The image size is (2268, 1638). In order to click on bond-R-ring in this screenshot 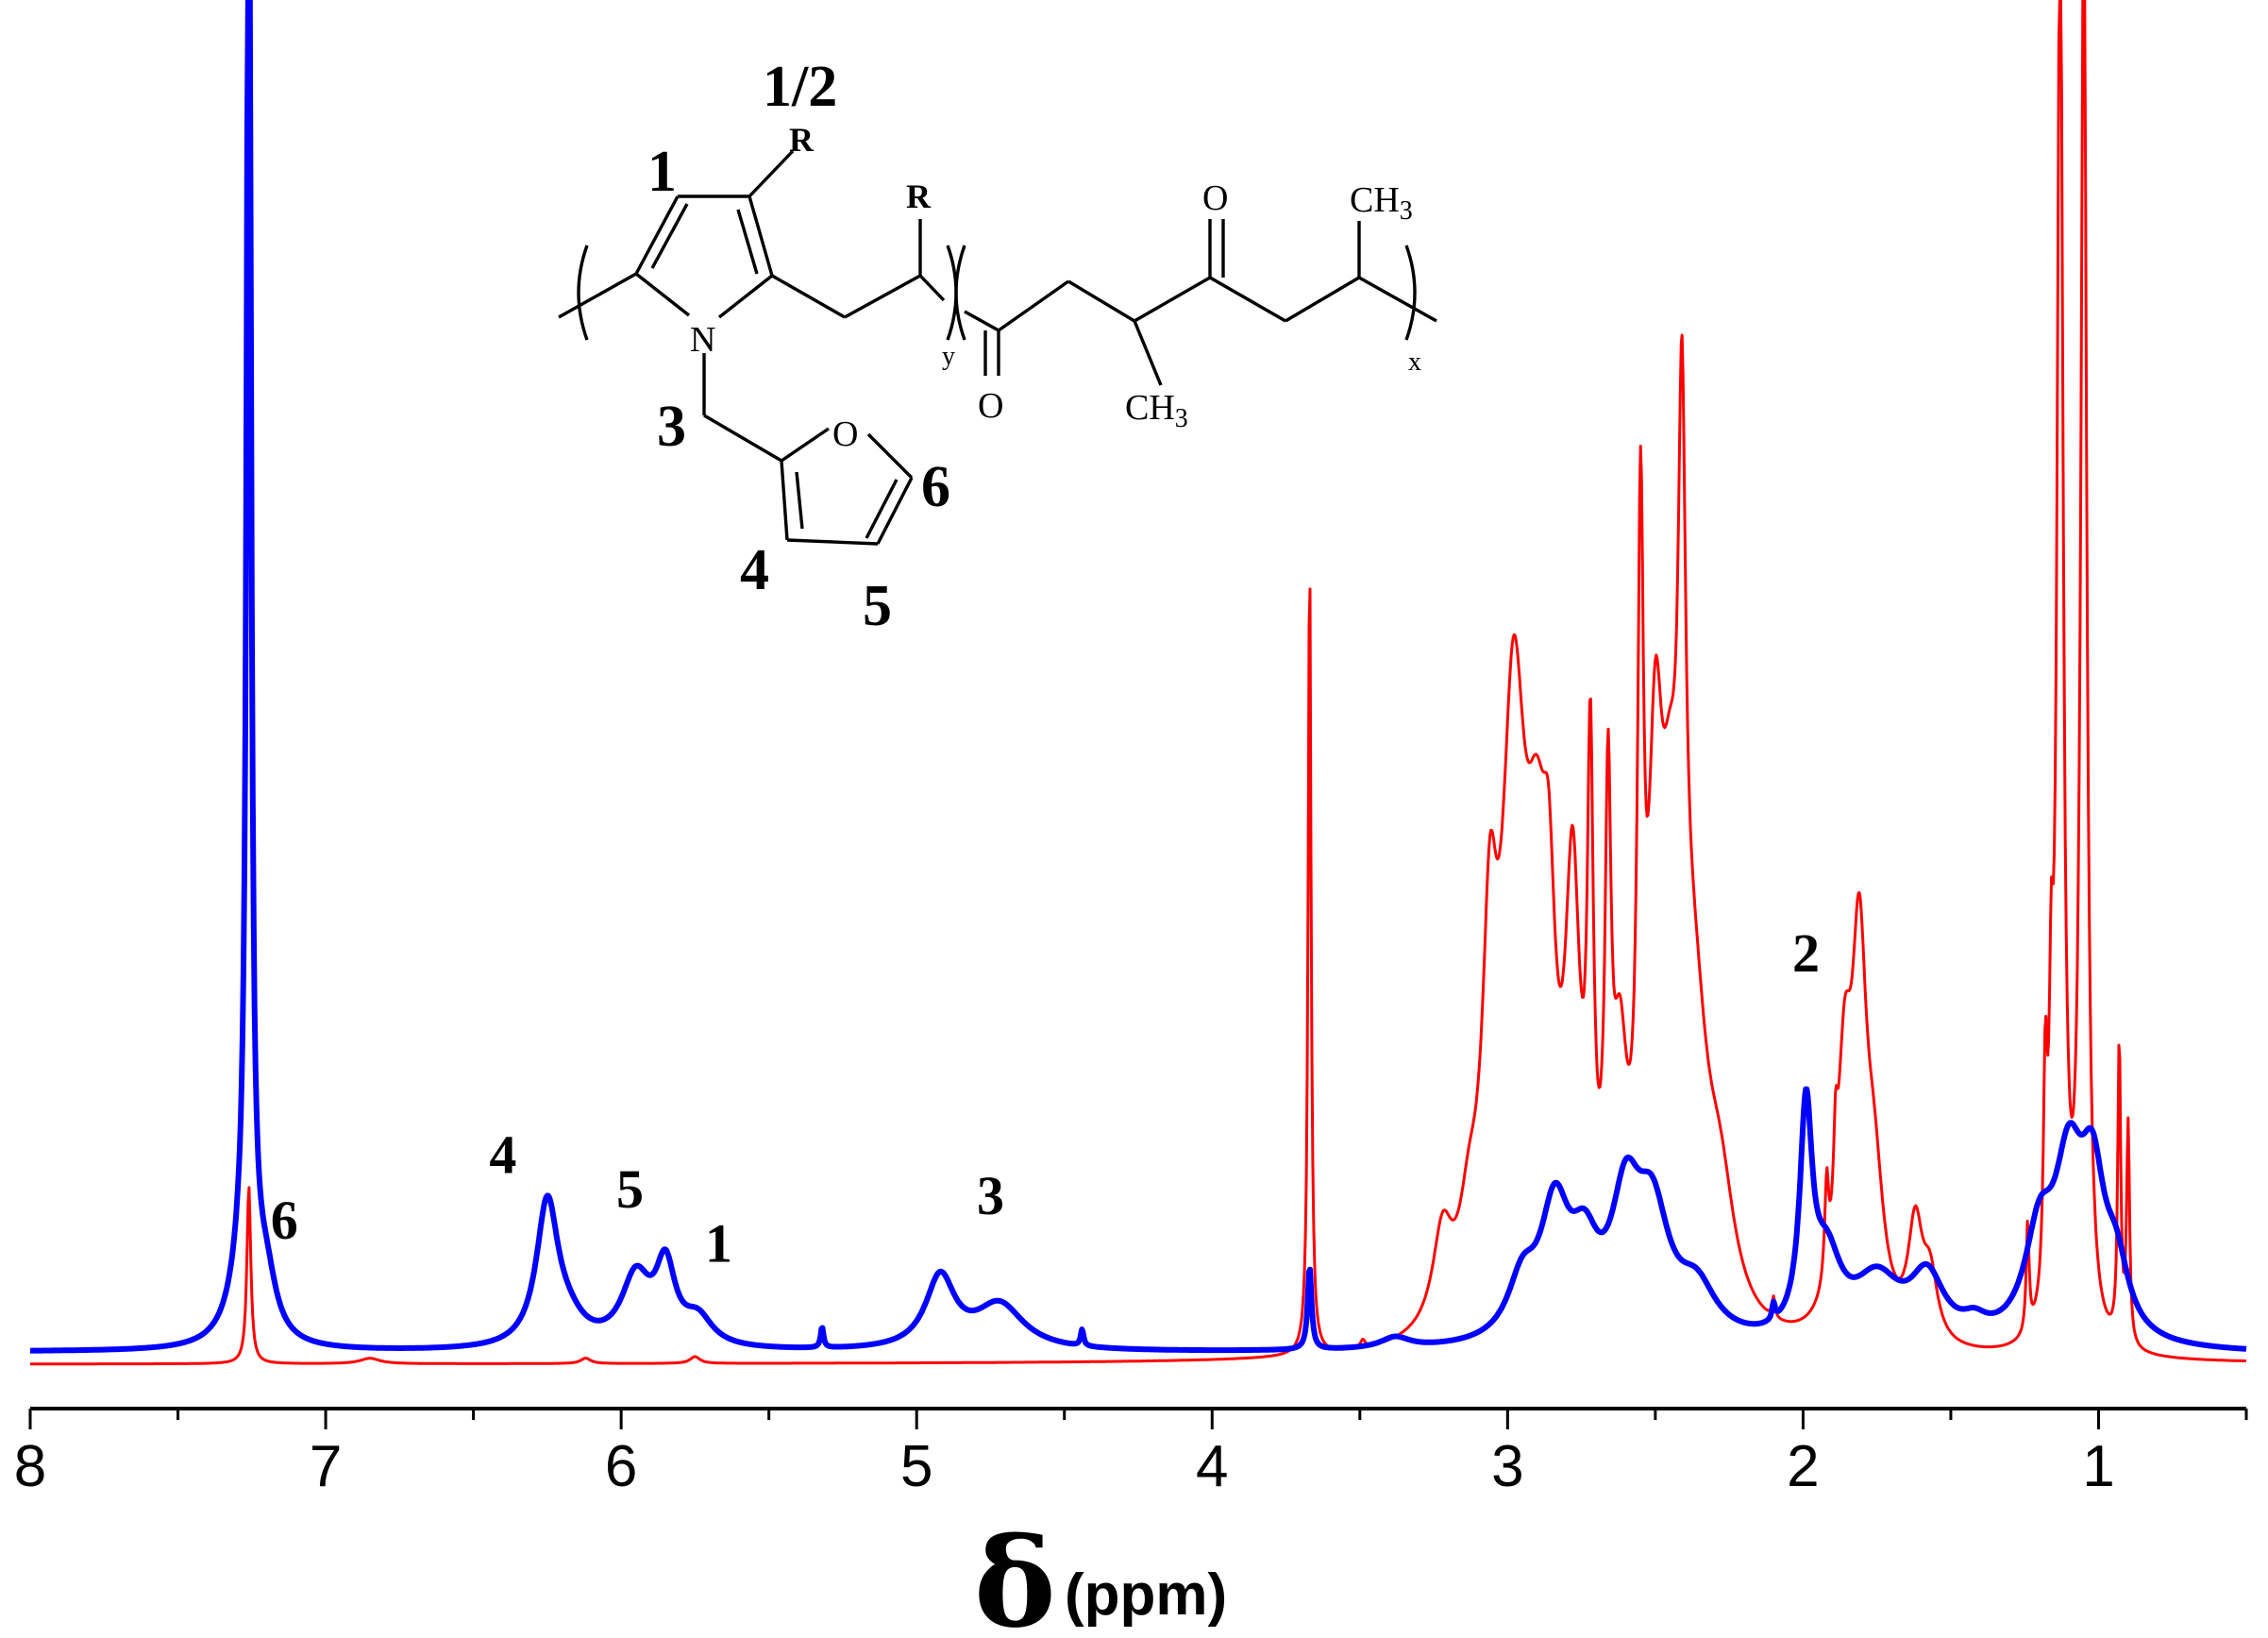, I will do `click(771, 174)`.